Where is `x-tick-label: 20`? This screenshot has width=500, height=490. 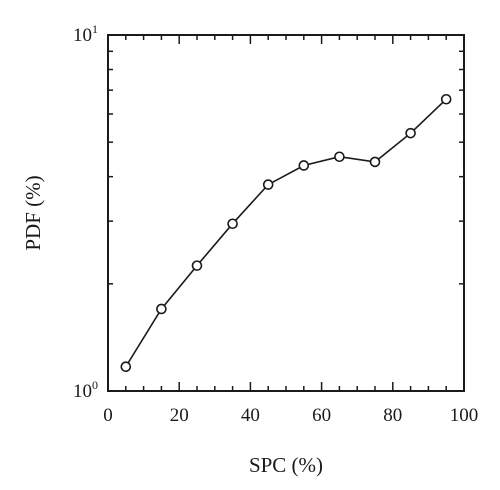 x-tick-label: 20 is located at coordinates (179, 415).